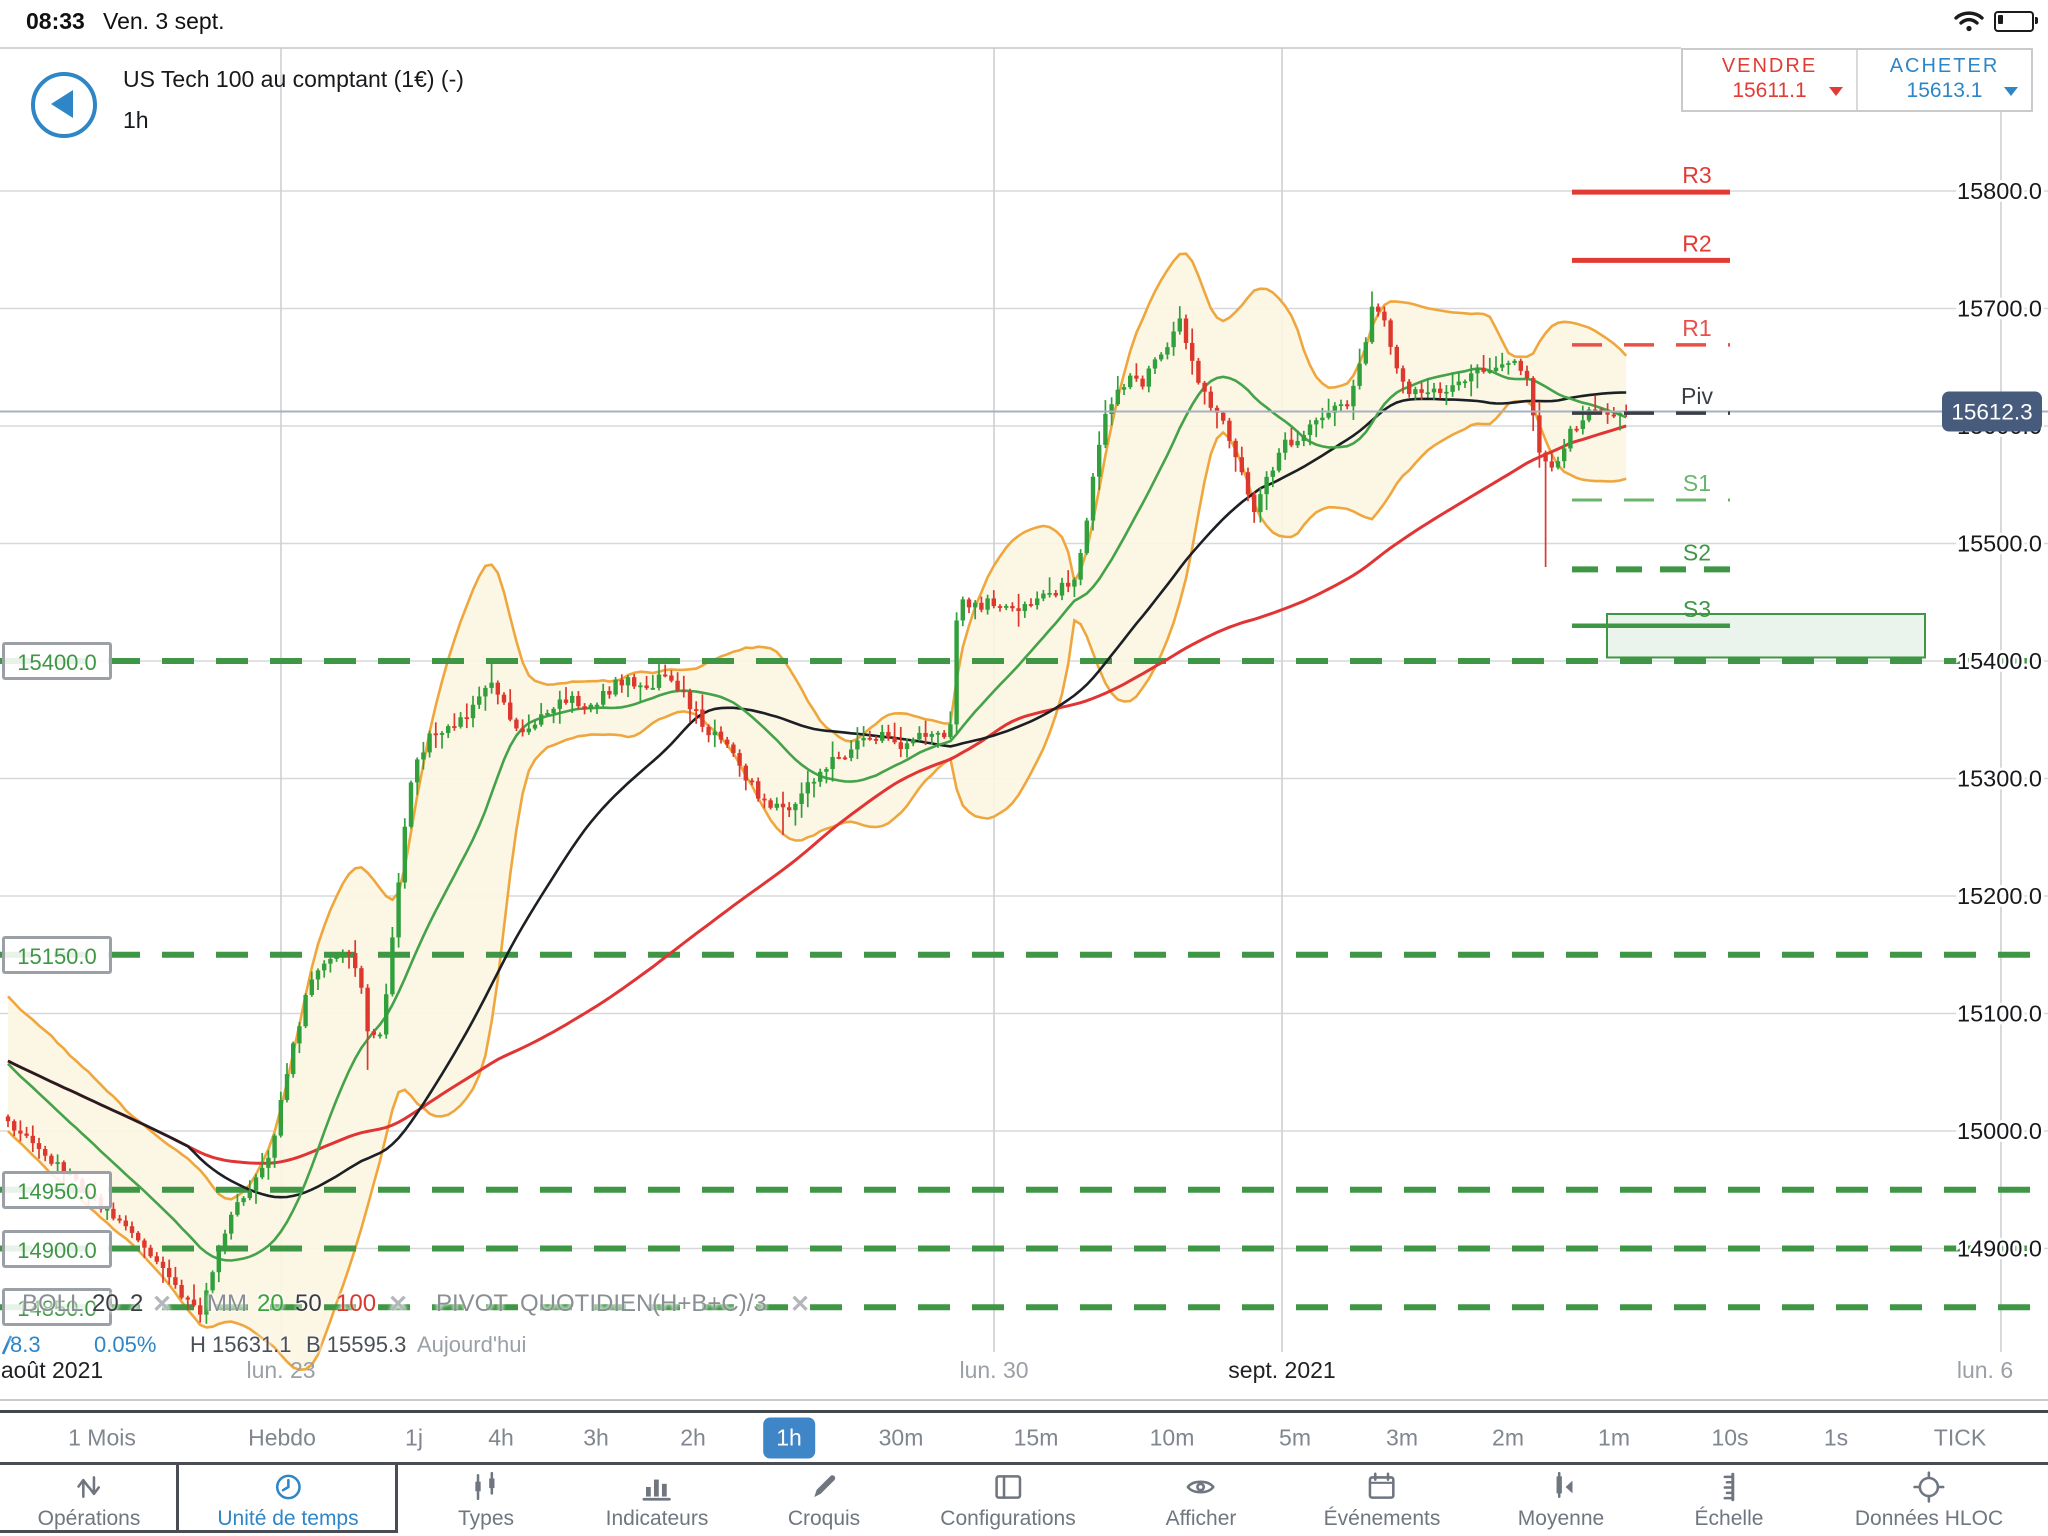  Describe the element at coordinates (53, 1303) in the screenshot. I see `indicator-label: BOLL` at that location.